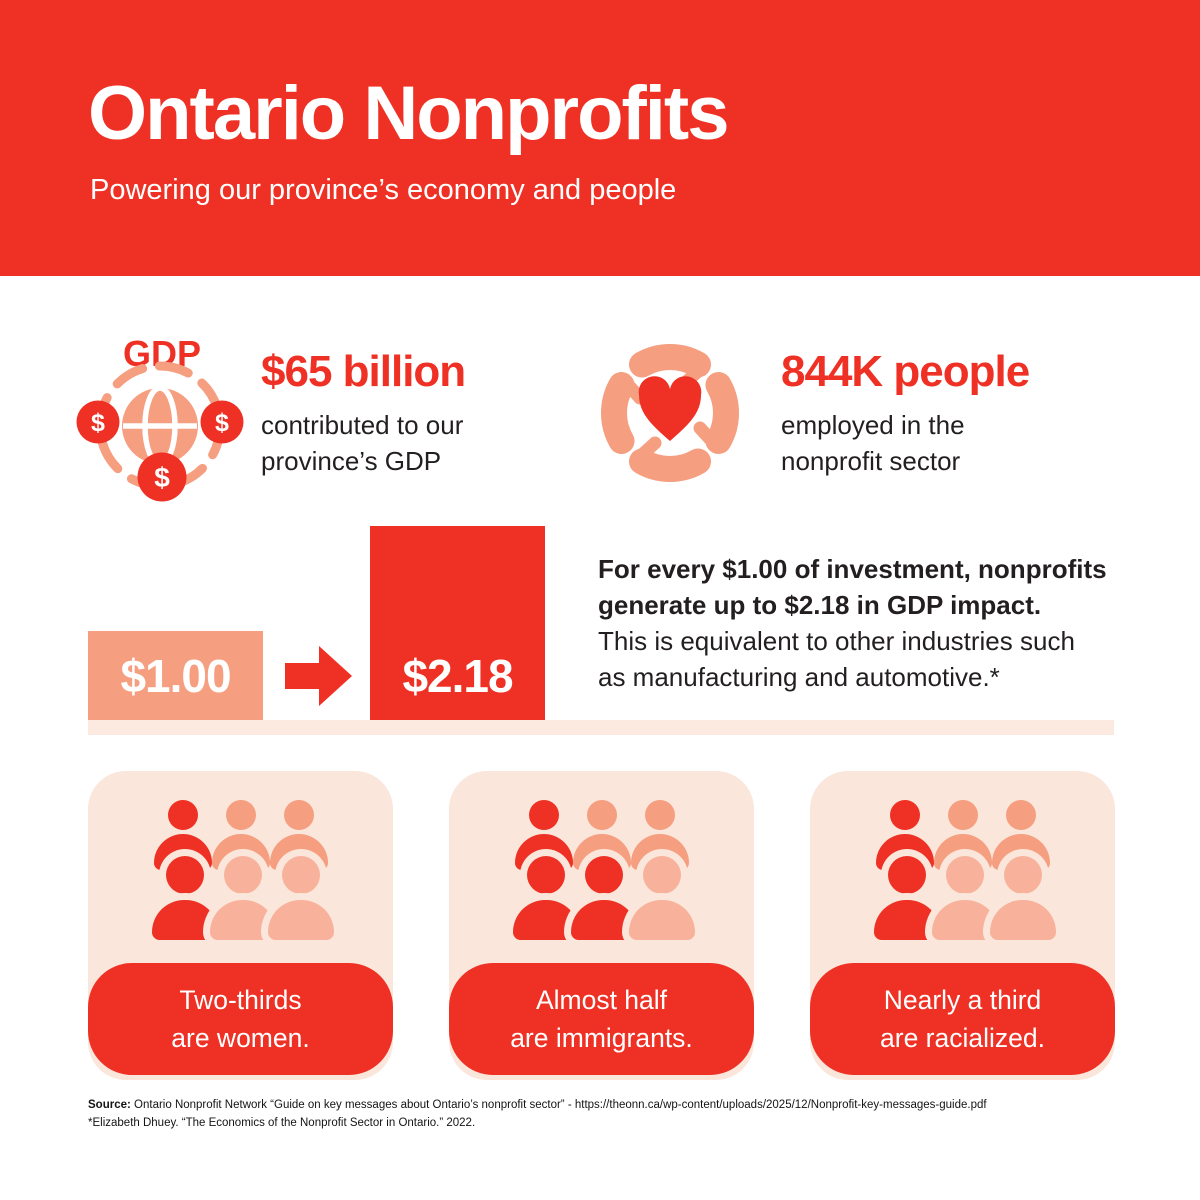 This screenshot has height=1200, width=1200. I want to click on card-racialized: Nearly a third are racialized., so click(962, 925).